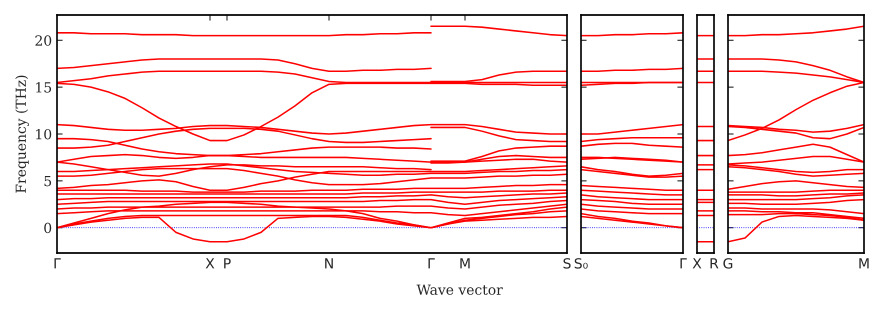 This screenshot has width=884, height=310. What do you see at coordinates (44, 87) in the screenshot?
I see `y-tick-label: 15` at bounding box center [44, 87].